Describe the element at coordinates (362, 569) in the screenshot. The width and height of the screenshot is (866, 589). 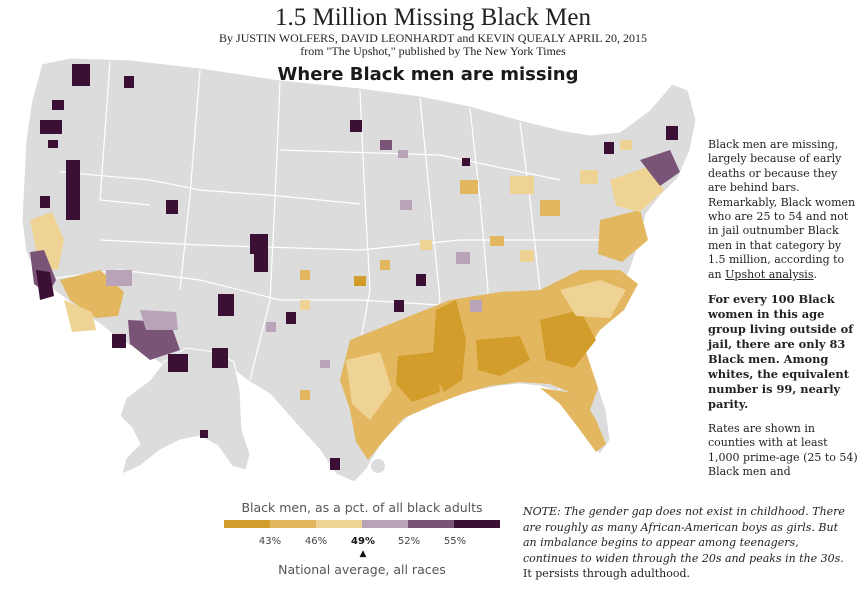
I see `legend-average-label: National average, all races` at that location.